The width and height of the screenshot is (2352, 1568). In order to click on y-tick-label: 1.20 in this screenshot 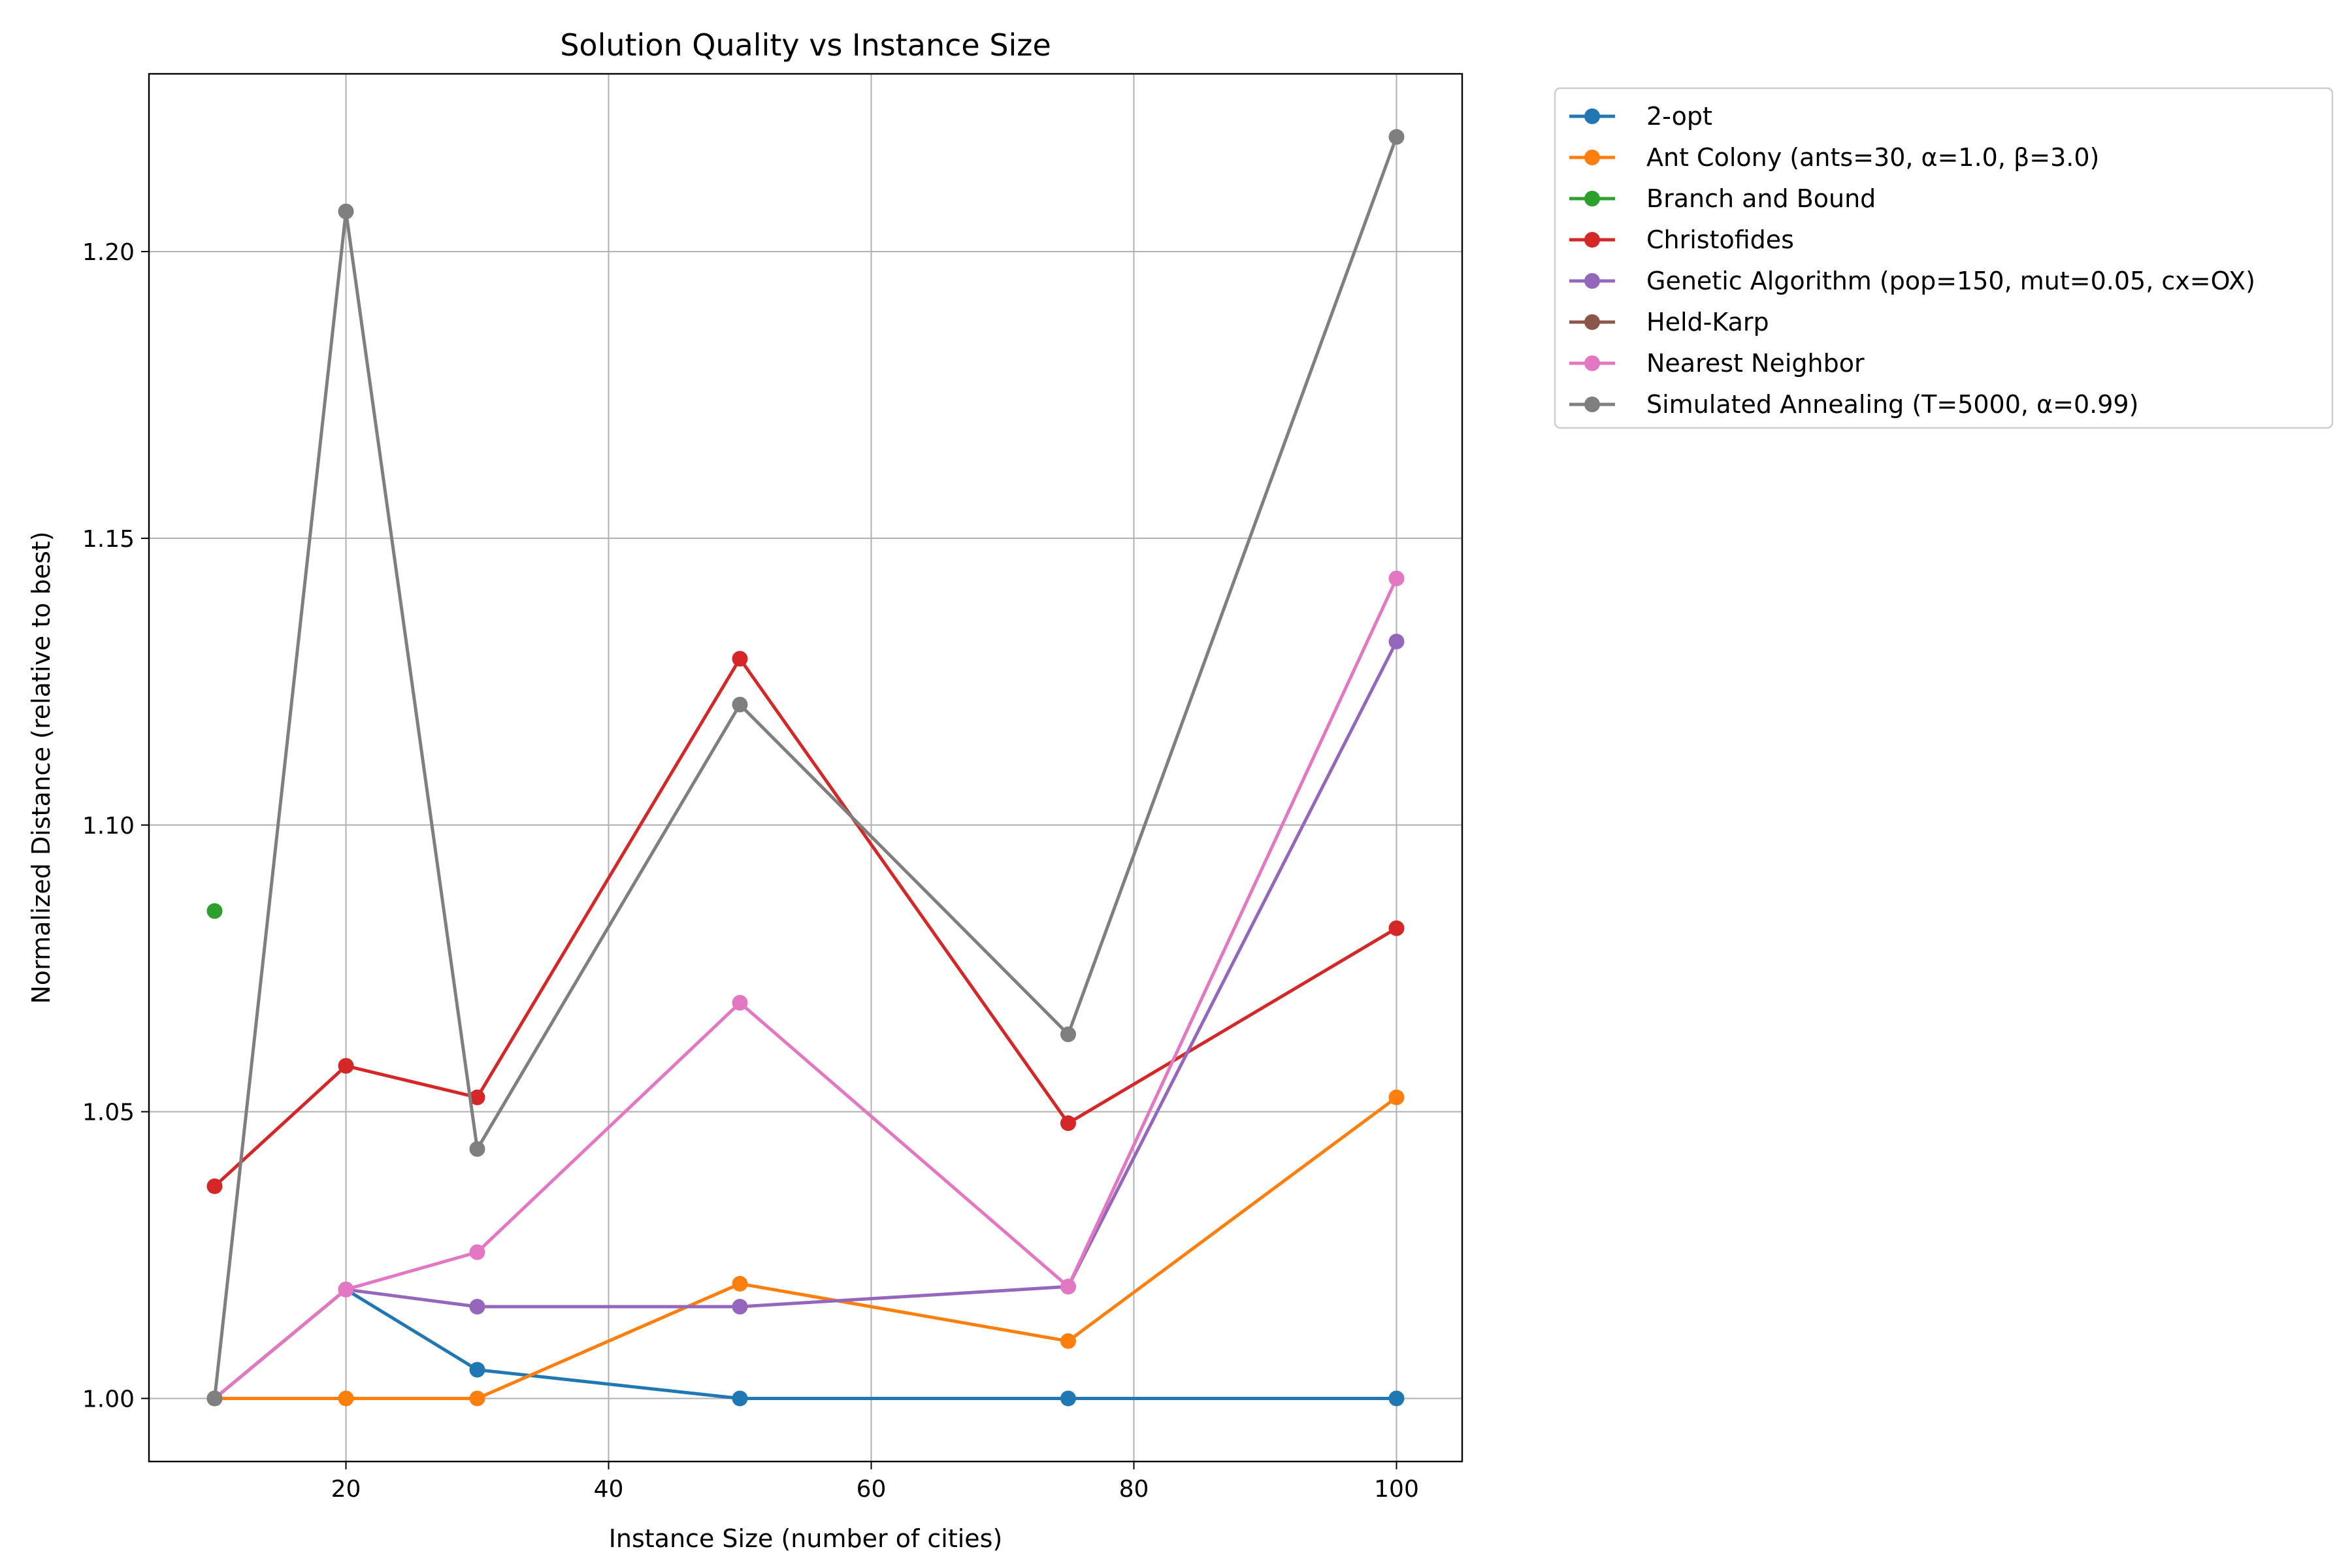, I will do `click(108, 252)`.